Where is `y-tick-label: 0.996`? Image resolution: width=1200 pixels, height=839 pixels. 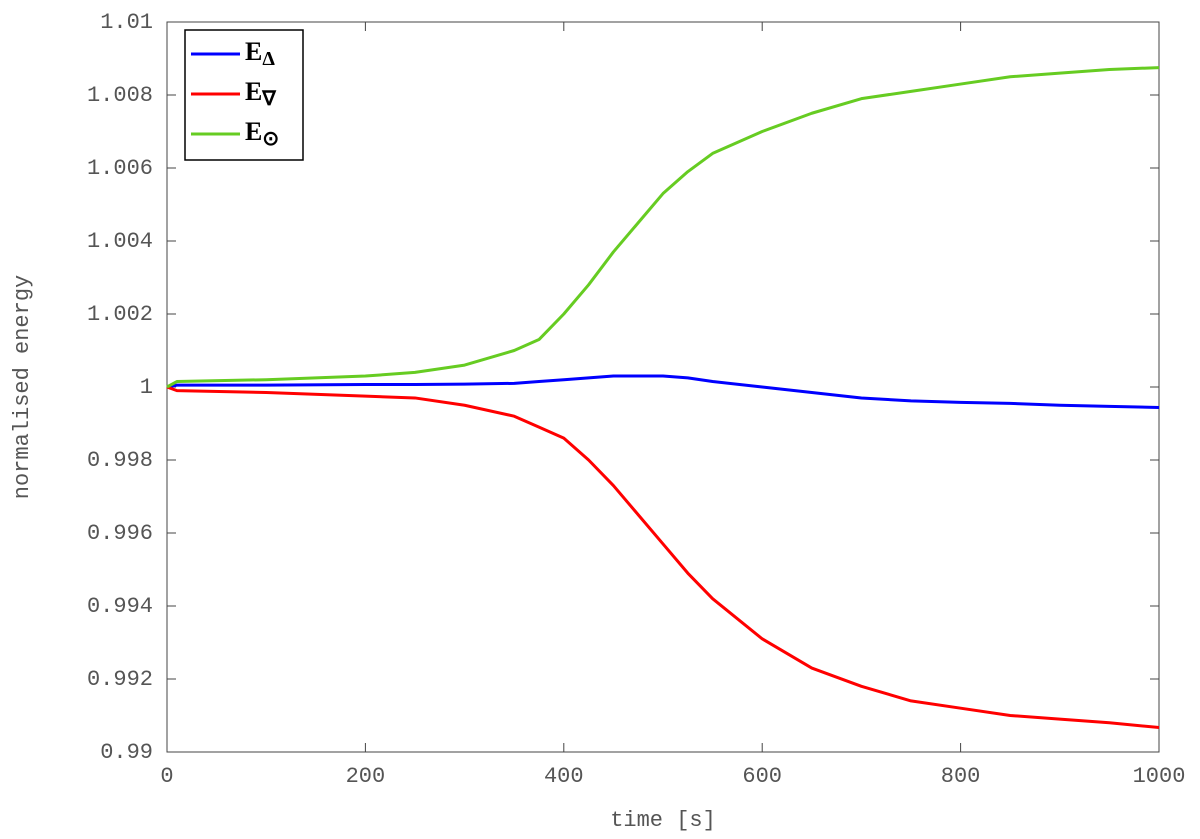 y-tick-label: 0.996 is located at coordinates (120, 533).